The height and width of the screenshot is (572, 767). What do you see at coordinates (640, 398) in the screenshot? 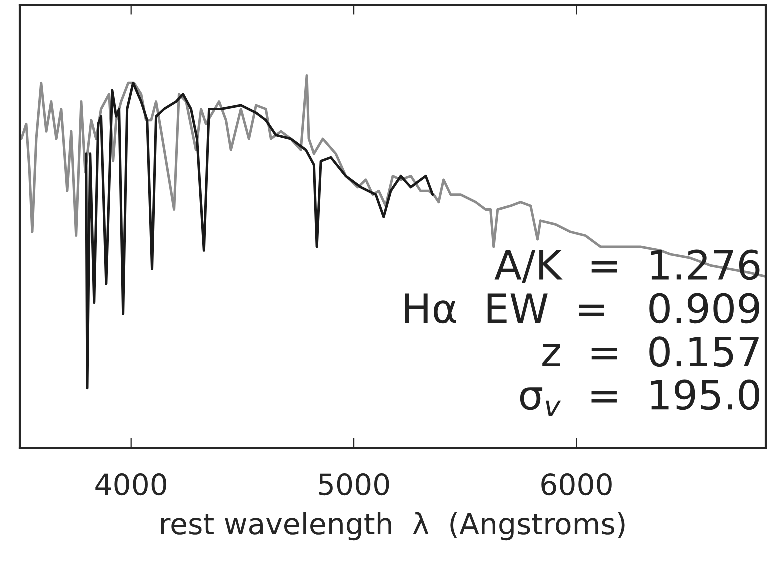
I see `annotation: σ$_{v}$ = 195.0` at bounding box center [640, 398].